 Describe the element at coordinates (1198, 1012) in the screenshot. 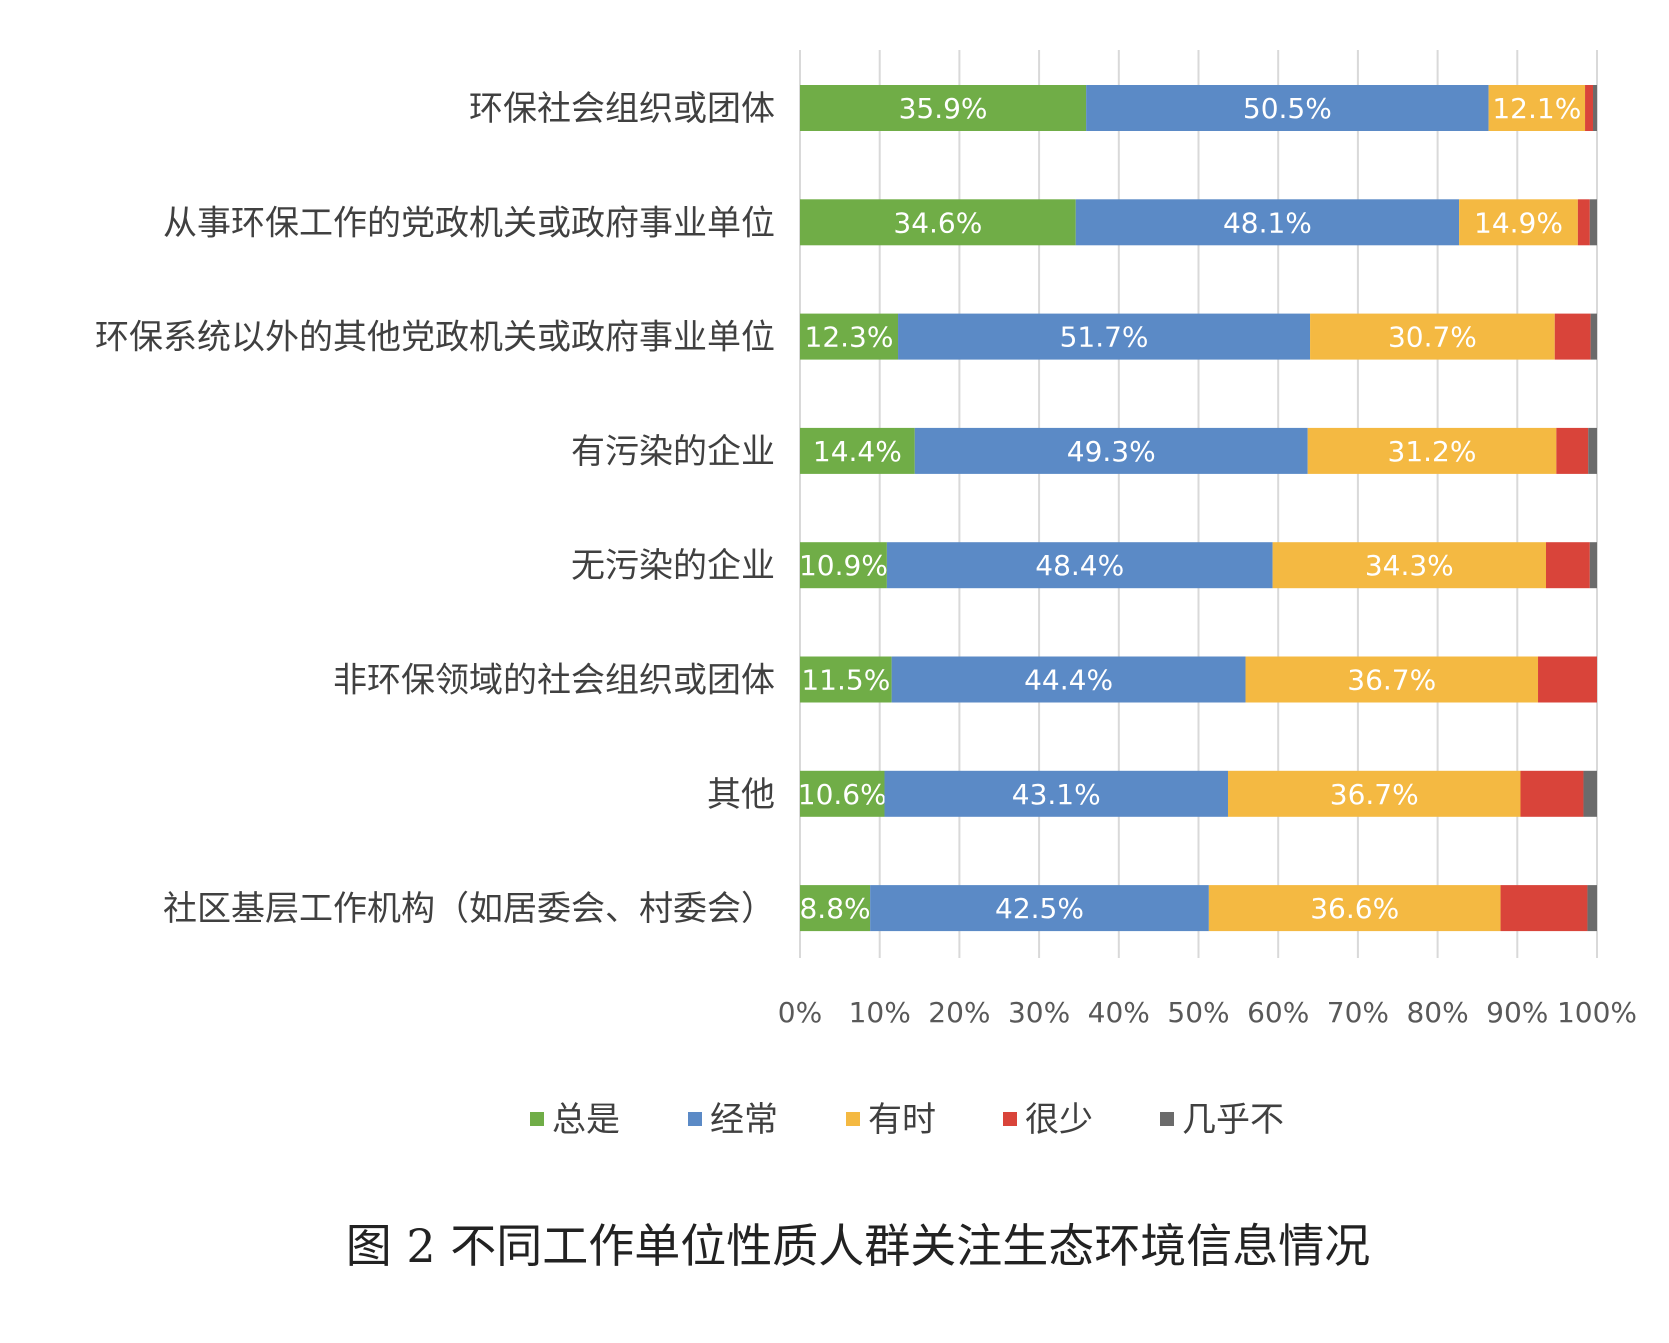

I see `x-tick-label: 50%` at that location.